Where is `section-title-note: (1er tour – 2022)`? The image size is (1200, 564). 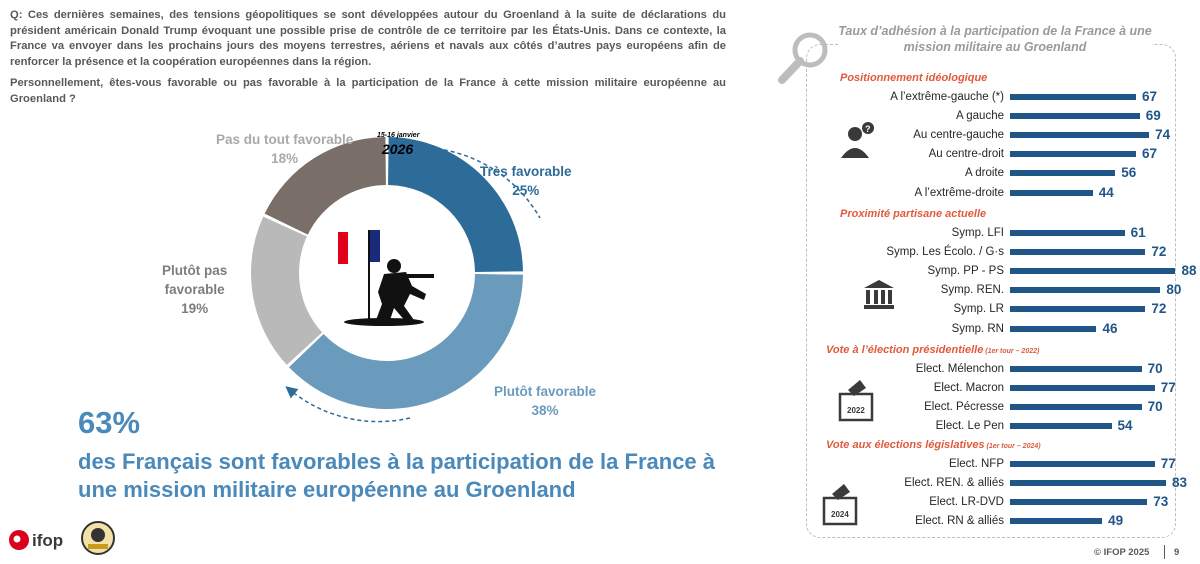
section-title-note: (1er tour – 2022) is located at coordinates (1011, 351).